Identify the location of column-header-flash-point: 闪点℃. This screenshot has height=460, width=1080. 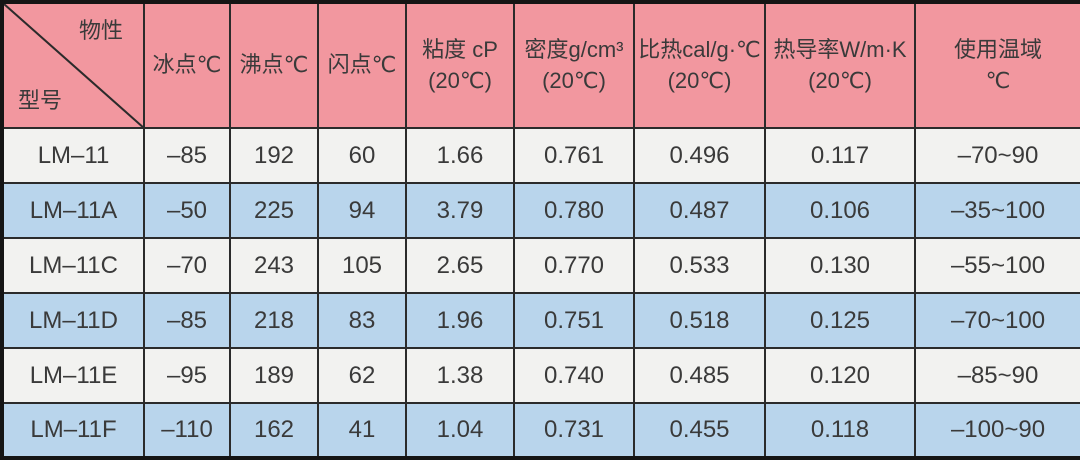
(362, 65).